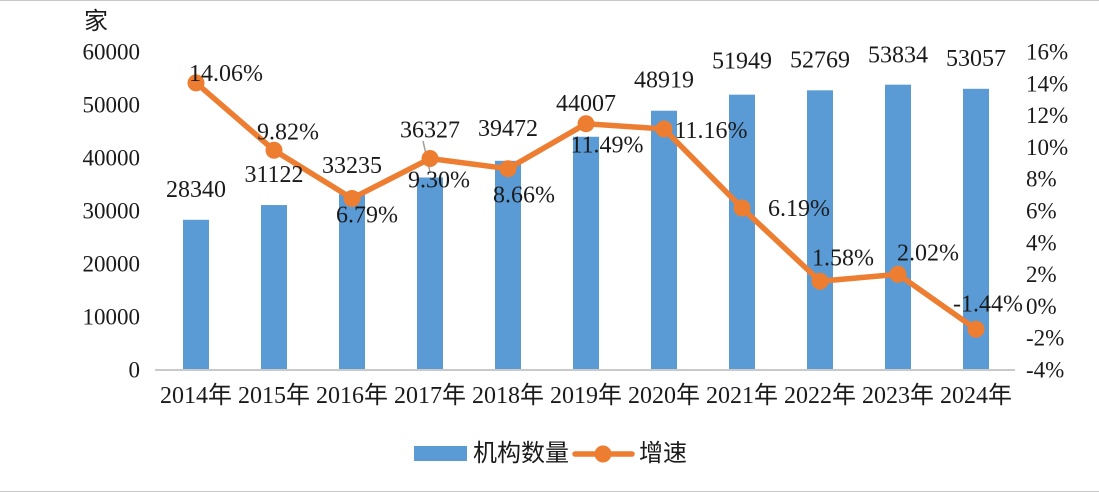 This screenshot has height=492, width=1099. Describe the element at coordinates (1045, 338) in the screenshot. I see `right-axis-tick-label: -2%` at that location.